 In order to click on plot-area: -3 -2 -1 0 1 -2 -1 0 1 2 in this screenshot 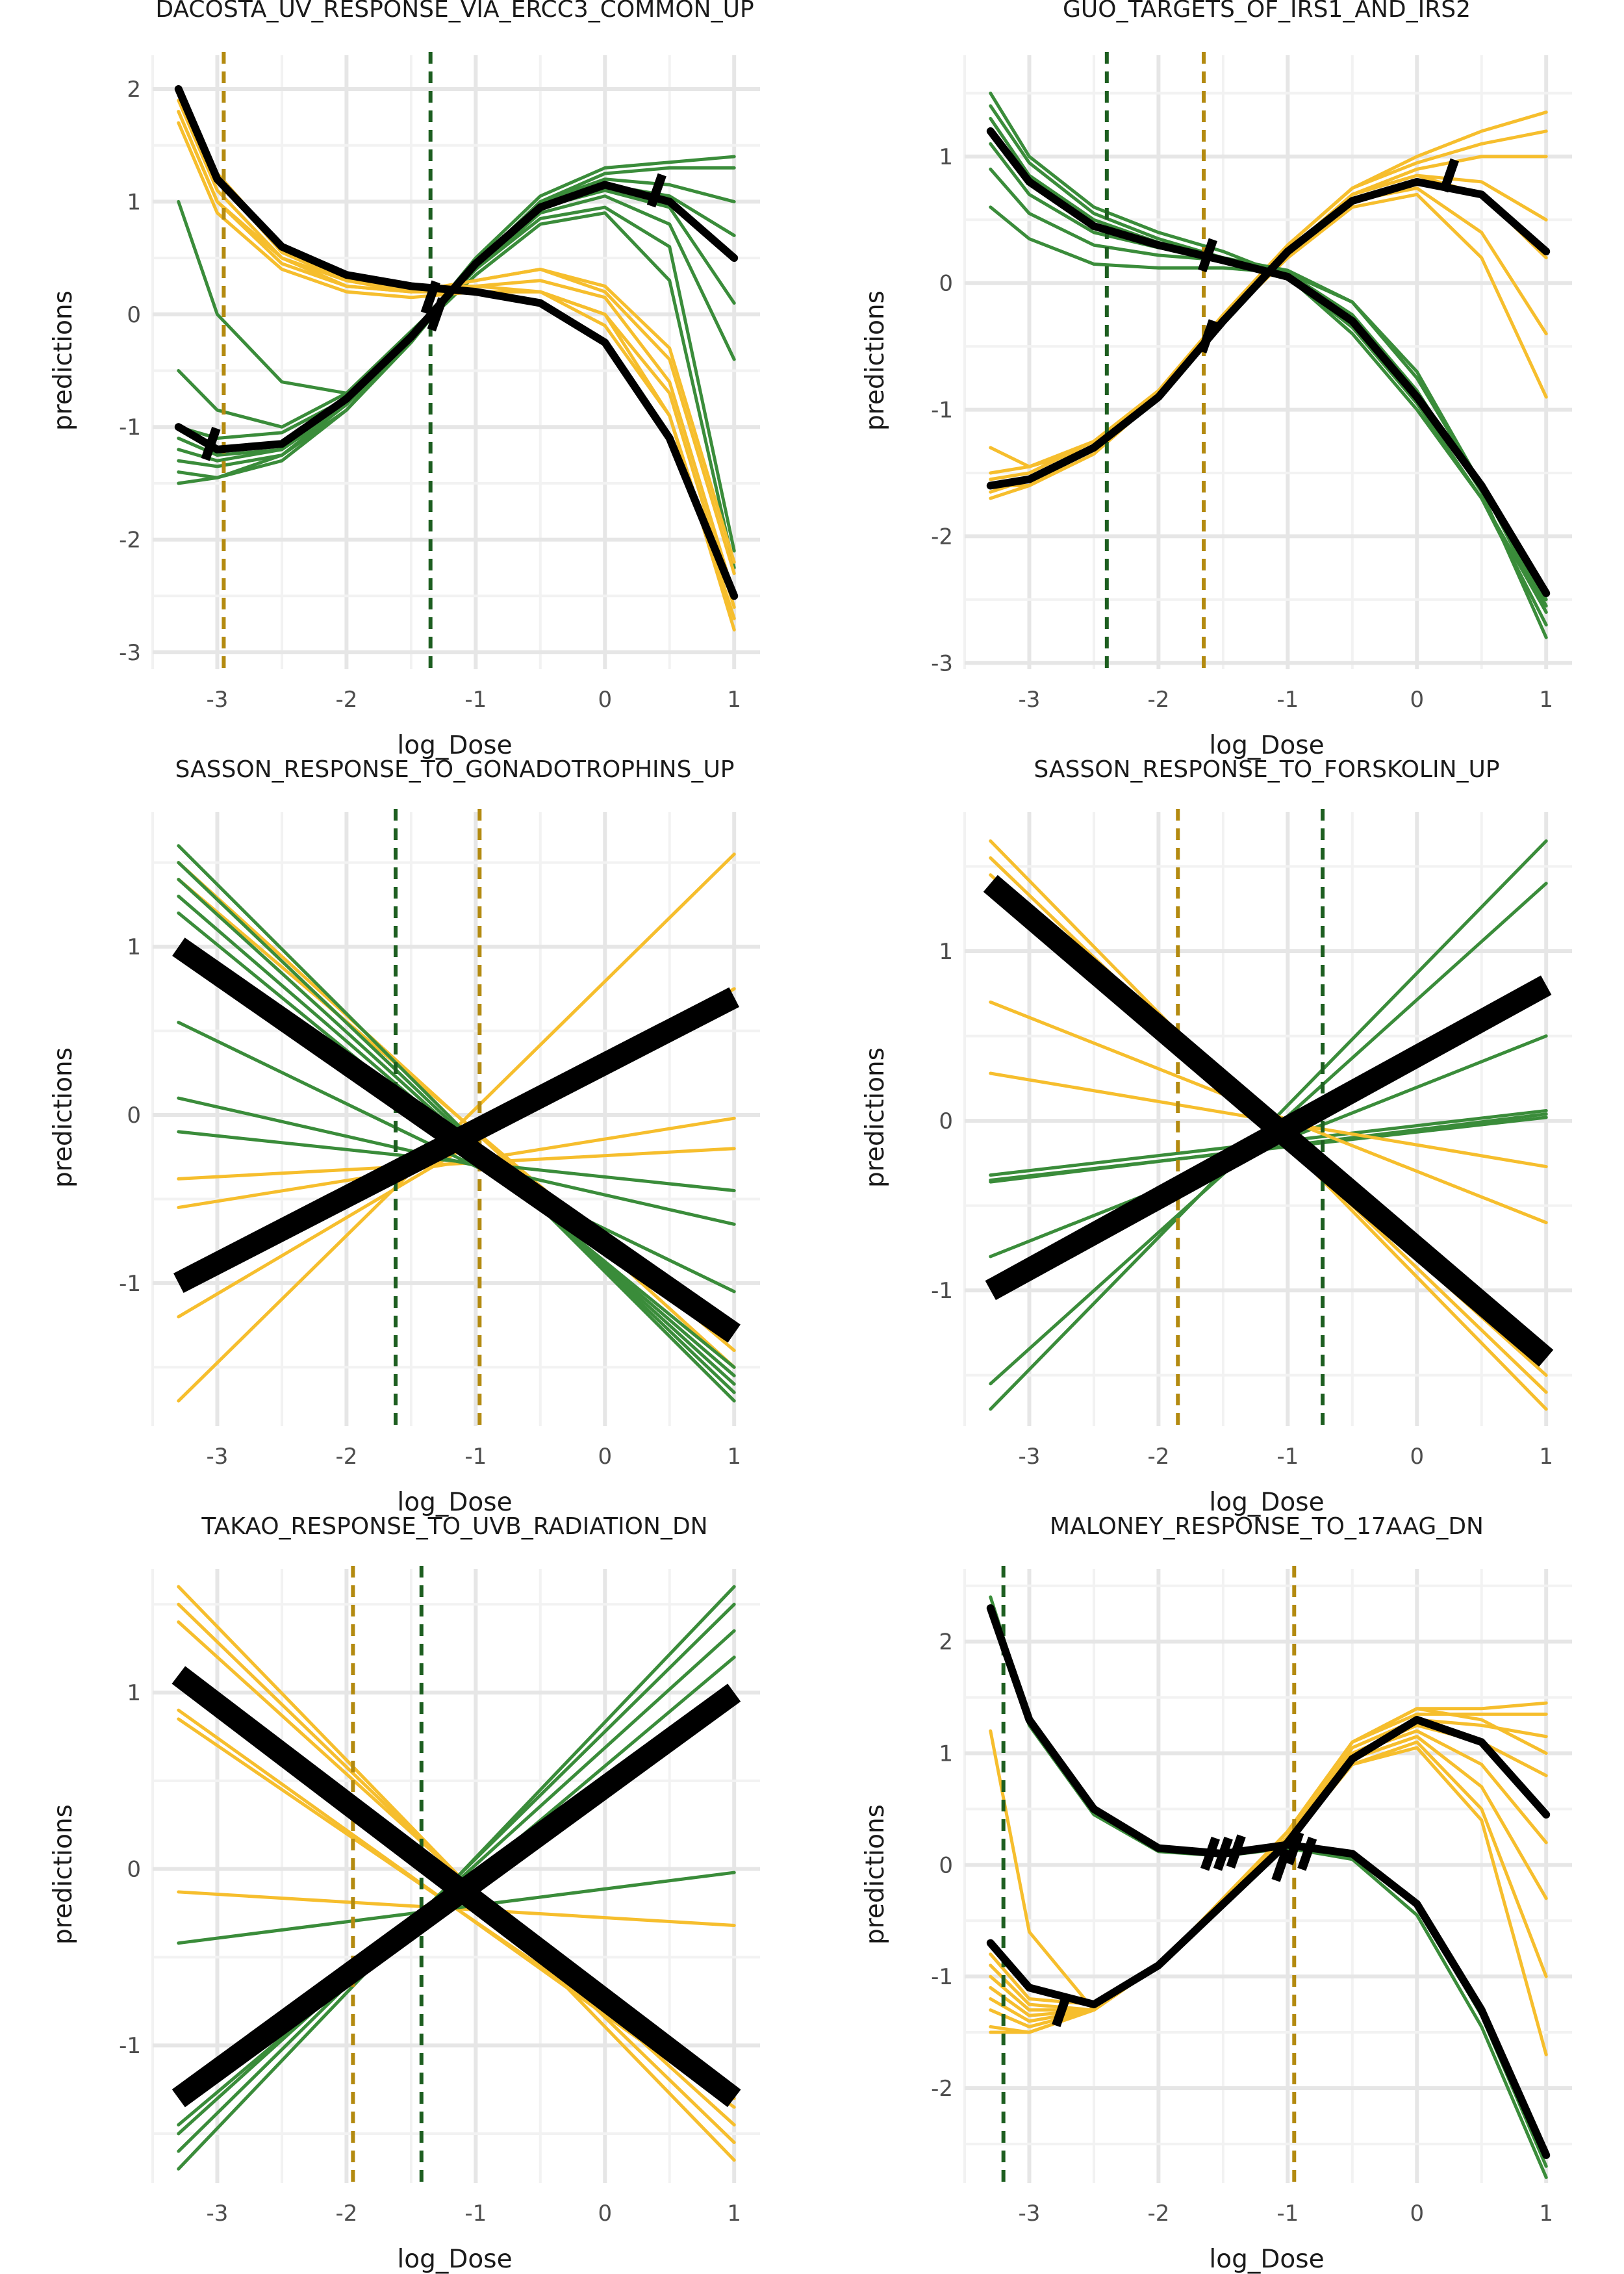, I will do `click(1251, 1896)`.